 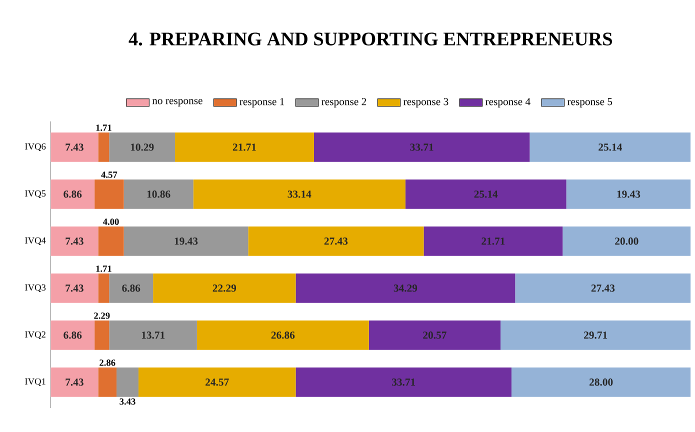 I want to click on legend-label: response 4, so click(x=507, y=103).